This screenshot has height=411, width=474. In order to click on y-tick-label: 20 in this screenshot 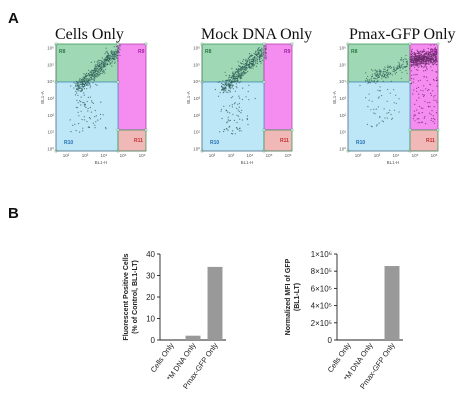, I will do `click(150, 297)`.